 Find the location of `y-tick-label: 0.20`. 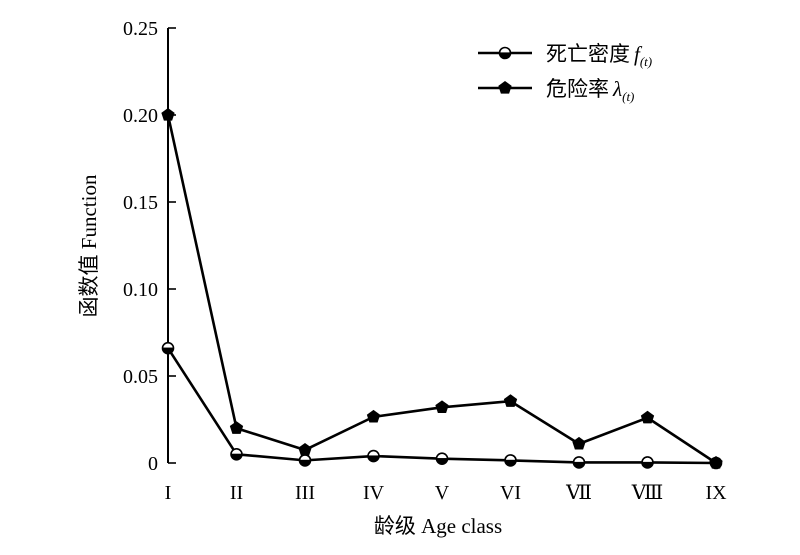

y-tick-label: 0.20 is located at coordinates (140, 116).